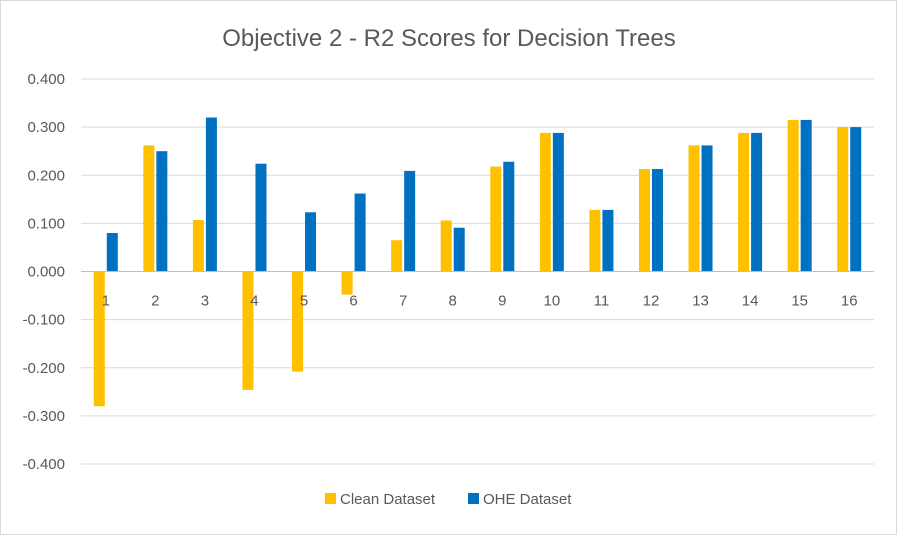 Image resolution: width=897 pixels, height=535 pixels. What do you see at coordinates (353, 301) in the screenshot?
I see `x-tick-label: 6` at bounding box center [353, 301].